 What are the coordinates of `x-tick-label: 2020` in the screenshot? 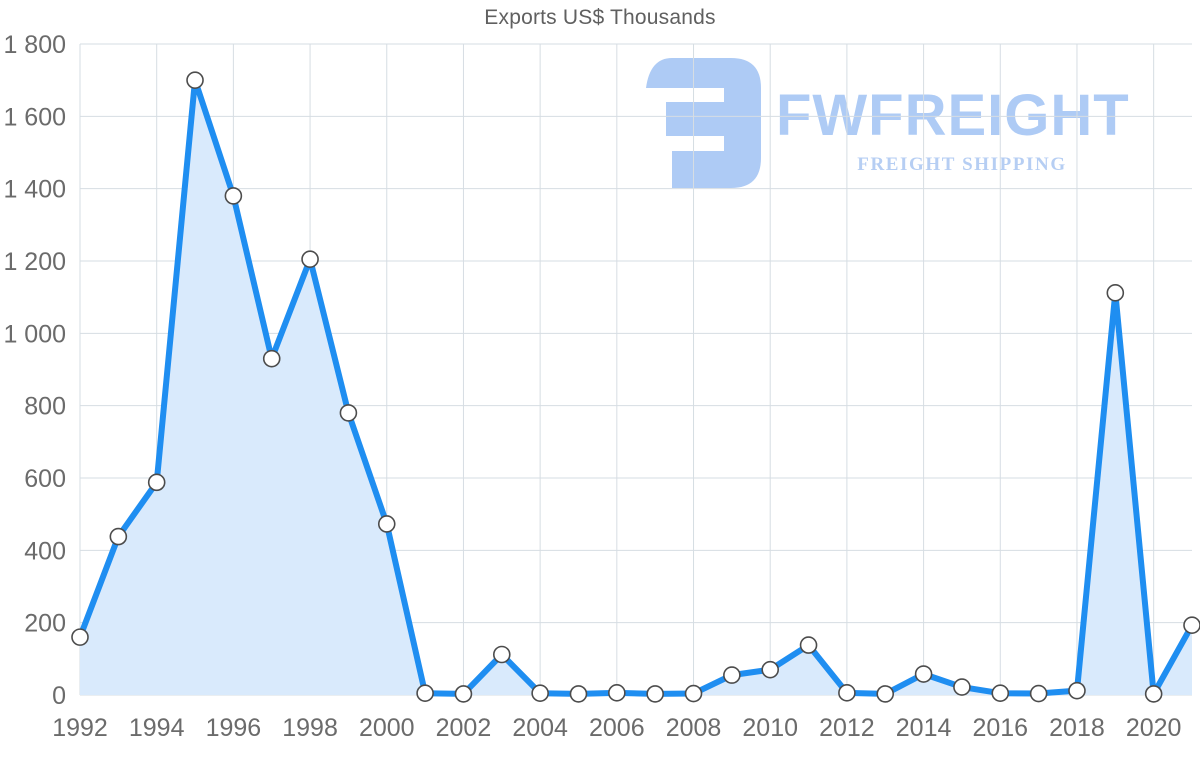 It's located at (1154, 728).